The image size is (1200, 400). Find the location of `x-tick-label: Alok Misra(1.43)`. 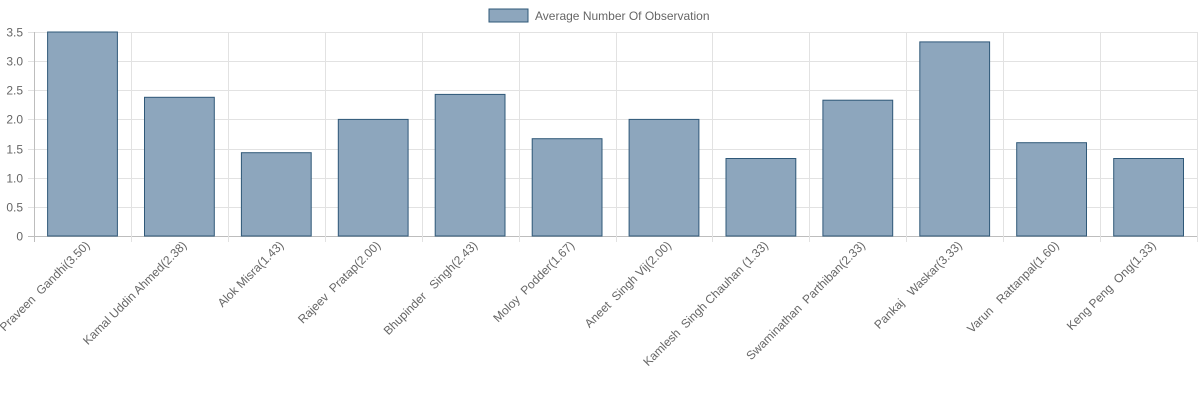

x-tick-label: Alok Misra(1.43) is located at coordinates (251, 274).